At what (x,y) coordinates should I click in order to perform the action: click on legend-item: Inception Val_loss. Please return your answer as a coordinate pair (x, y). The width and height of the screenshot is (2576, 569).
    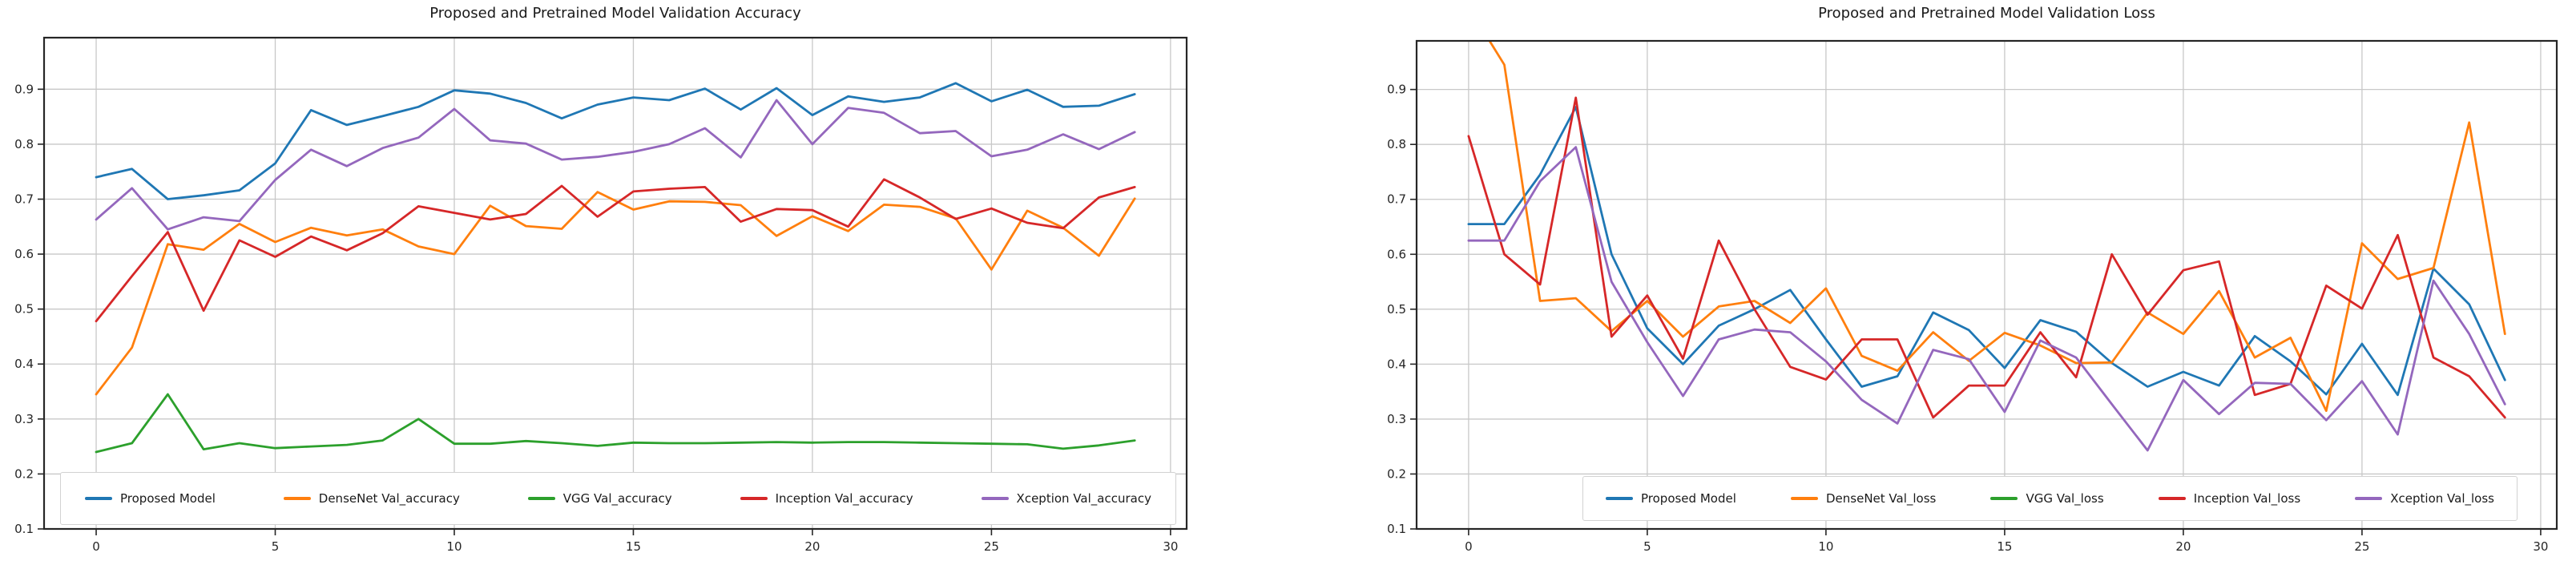
    Looking at the image, I should click on (2229, 499).